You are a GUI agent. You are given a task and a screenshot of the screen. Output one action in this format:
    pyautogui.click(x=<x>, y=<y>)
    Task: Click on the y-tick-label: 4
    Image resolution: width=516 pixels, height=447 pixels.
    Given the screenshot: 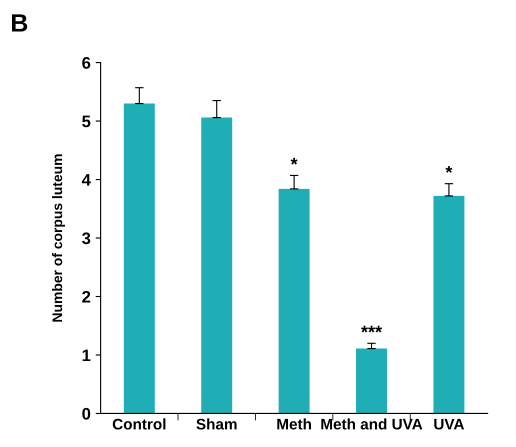 What is the action you would take?
    pyautogui.click(x=86, y=180)
    